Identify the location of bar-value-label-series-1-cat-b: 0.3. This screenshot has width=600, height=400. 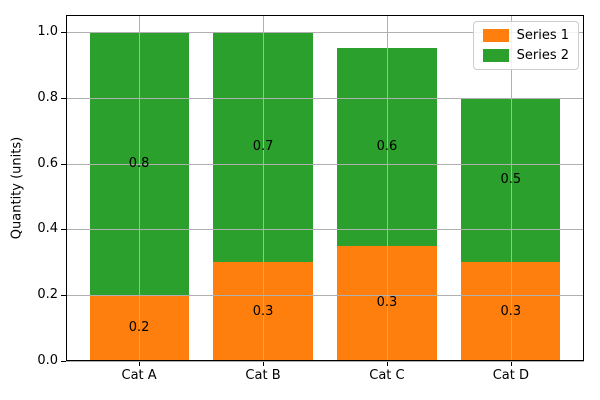
(263, 311).